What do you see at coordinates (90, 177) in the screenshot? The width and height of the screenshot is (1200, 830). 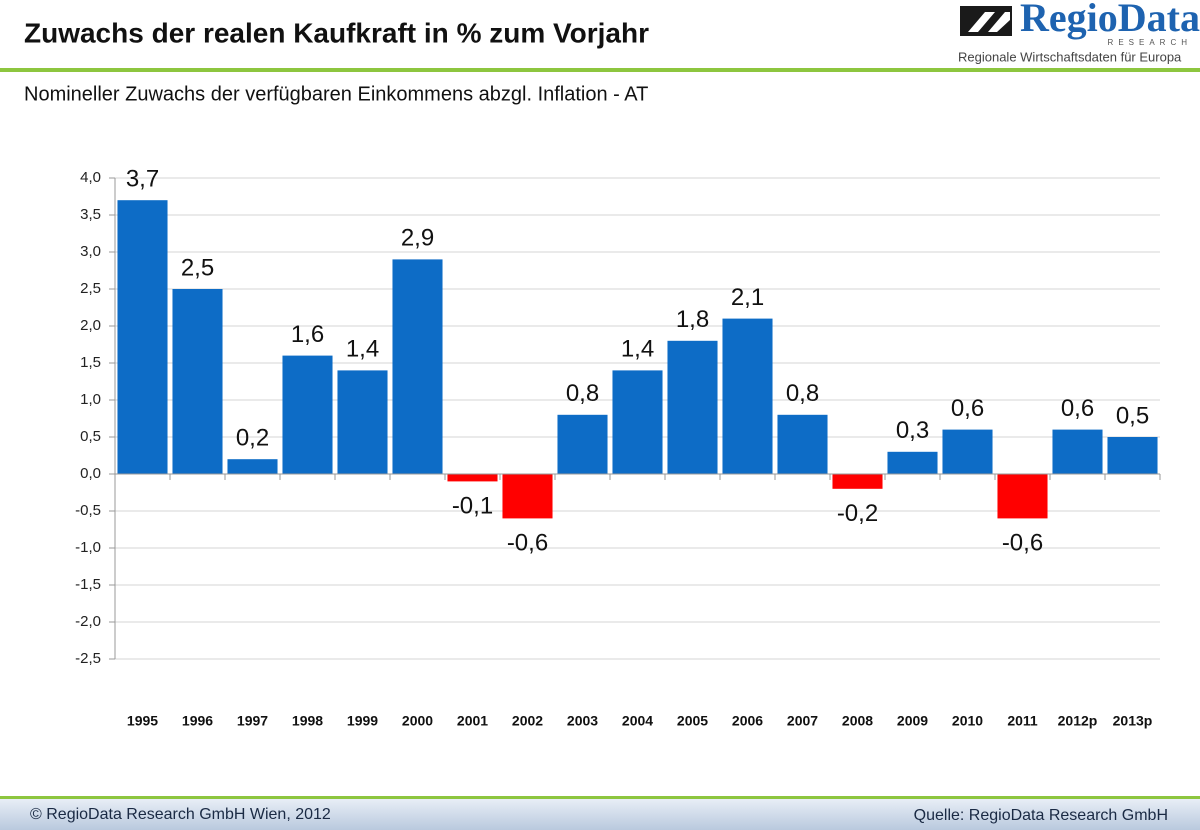 I see `y-tick-label: 4,0` at bounding box center [90, 177].